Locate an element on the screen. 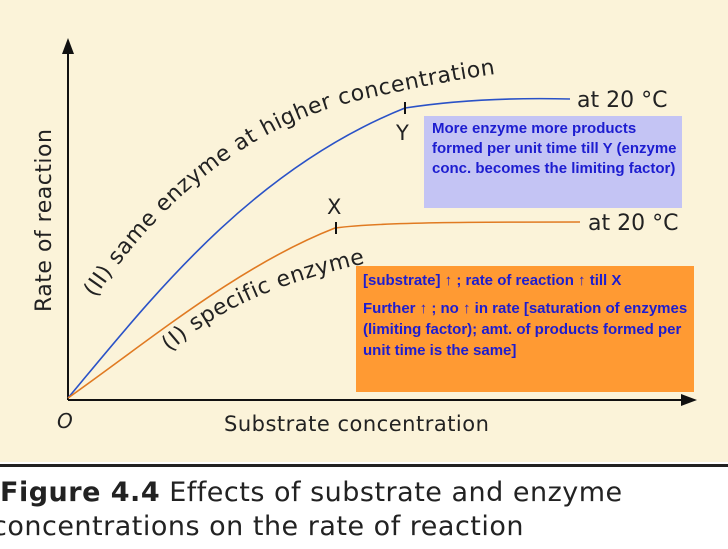  series-end-label-enzyme-specific: at 20 °C is located at coordinates (633, 223).